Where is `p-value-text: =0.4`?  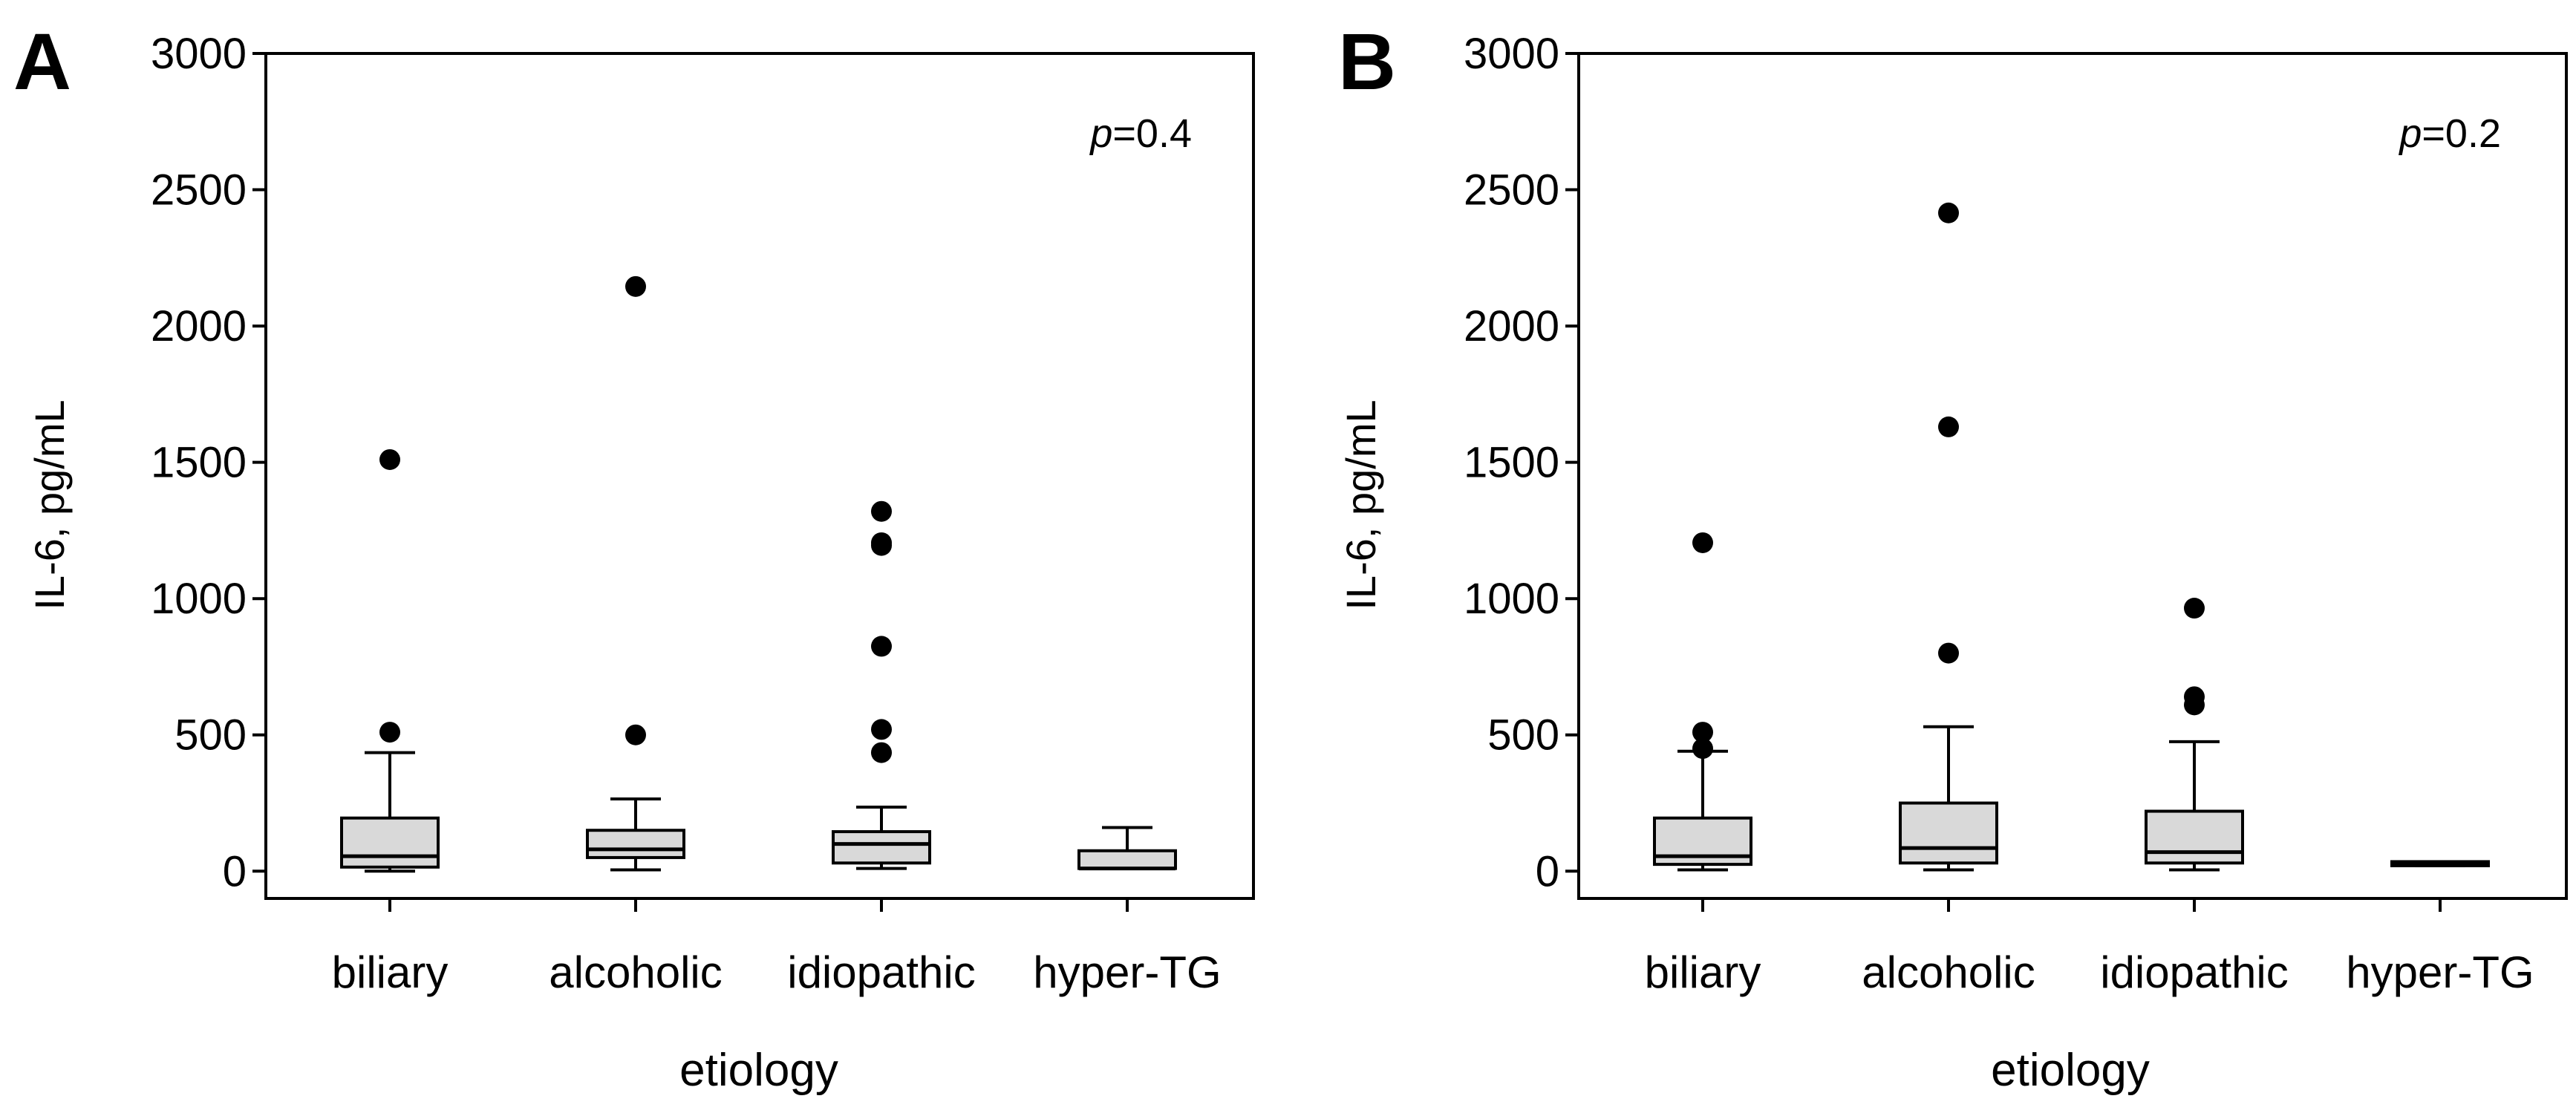
p-value-text: =0.4 is located at coordinates (1152, 133).